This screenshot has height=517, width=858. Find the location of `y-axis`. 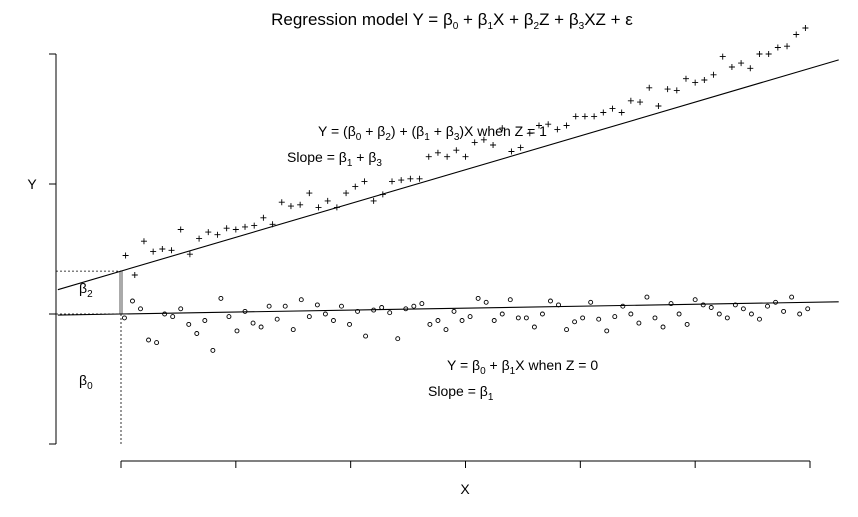

y-axis is located at coordinates (53, 249).